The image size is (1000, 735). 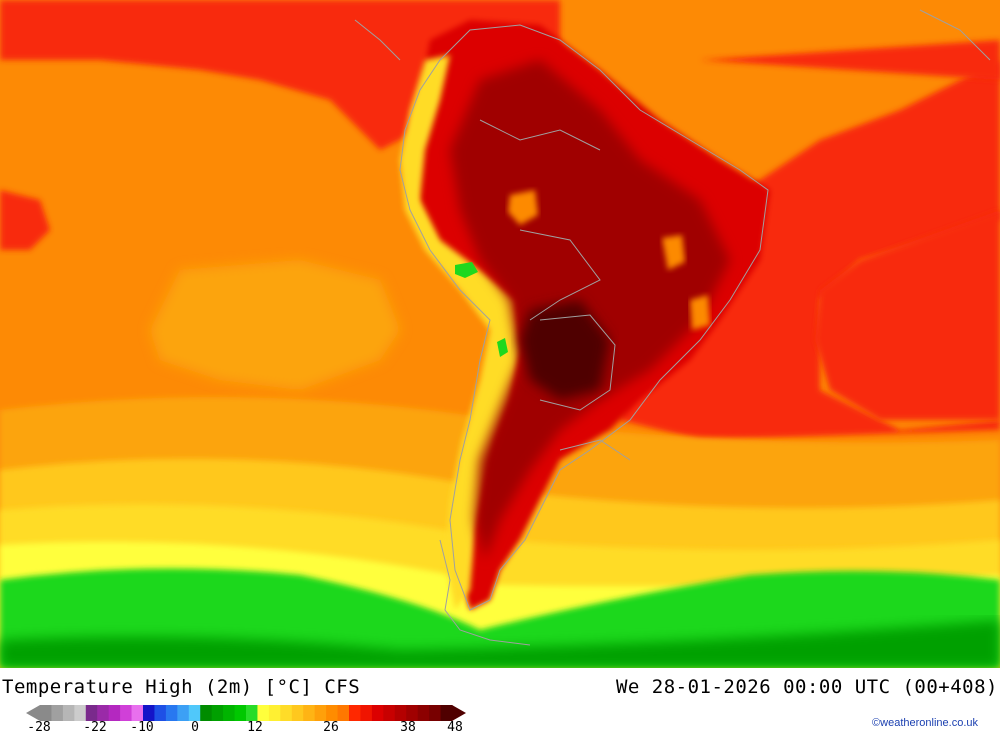 What do you see at coordinates (181, 687) in the screenshot?
I see `map-title: Temperature High (2m) [°C] CFS` at bounding box center [181, 687].